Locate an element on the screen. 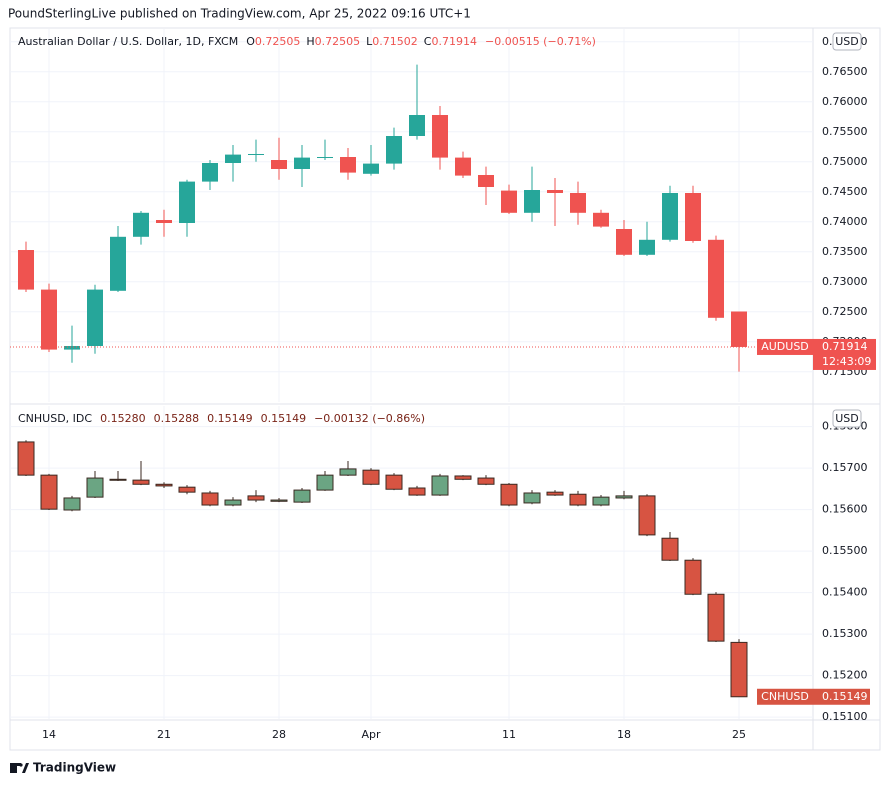  y-tick-label: 0.76500 is located at coordinates (845, 71).